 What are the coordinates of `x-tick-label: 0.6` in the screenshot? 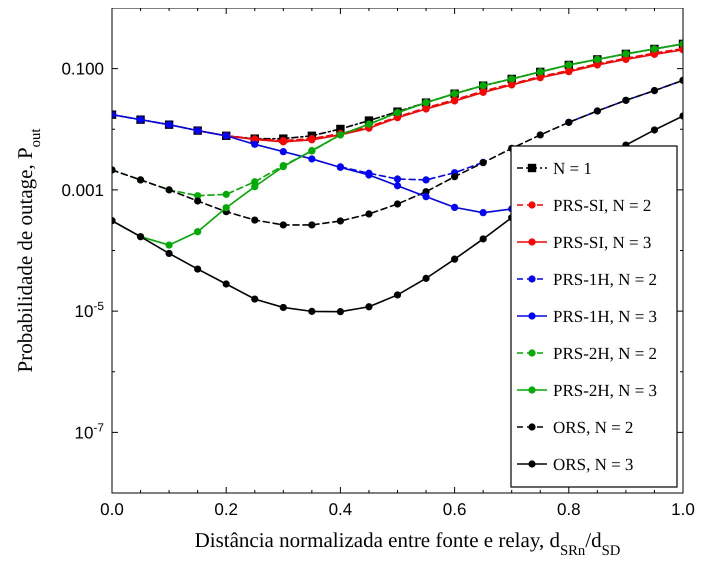 It's located at (454, 509).